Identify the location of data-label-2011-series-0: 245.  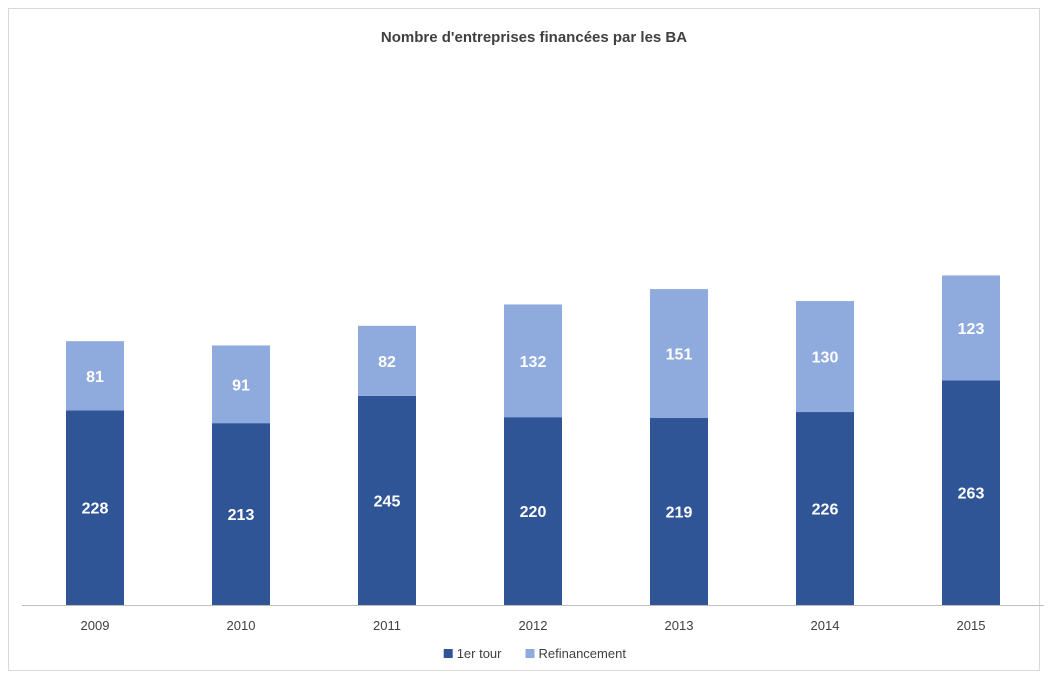
(387, 501).